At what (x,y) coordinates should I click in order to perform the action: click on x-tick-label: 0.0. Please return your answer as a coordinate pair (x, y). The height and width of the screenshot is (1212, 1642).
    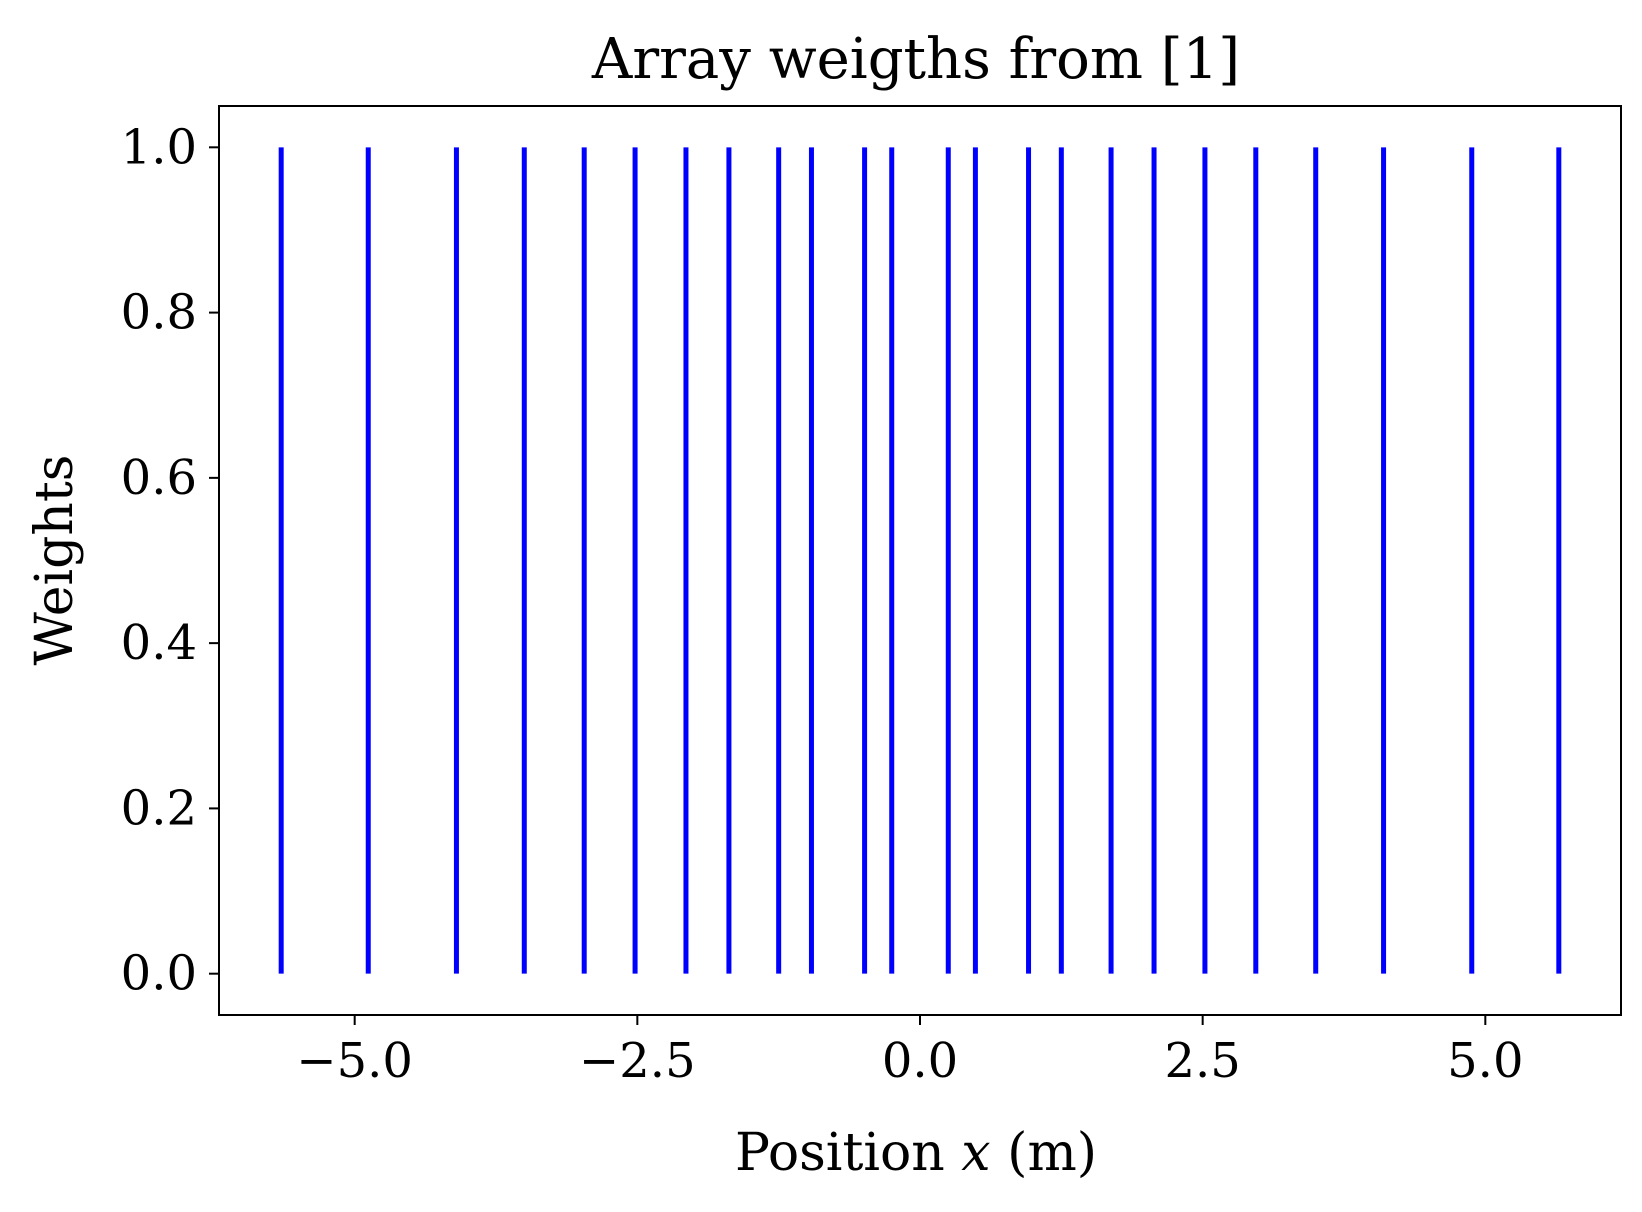
    Looking at the image, I should click on (920, 1061).